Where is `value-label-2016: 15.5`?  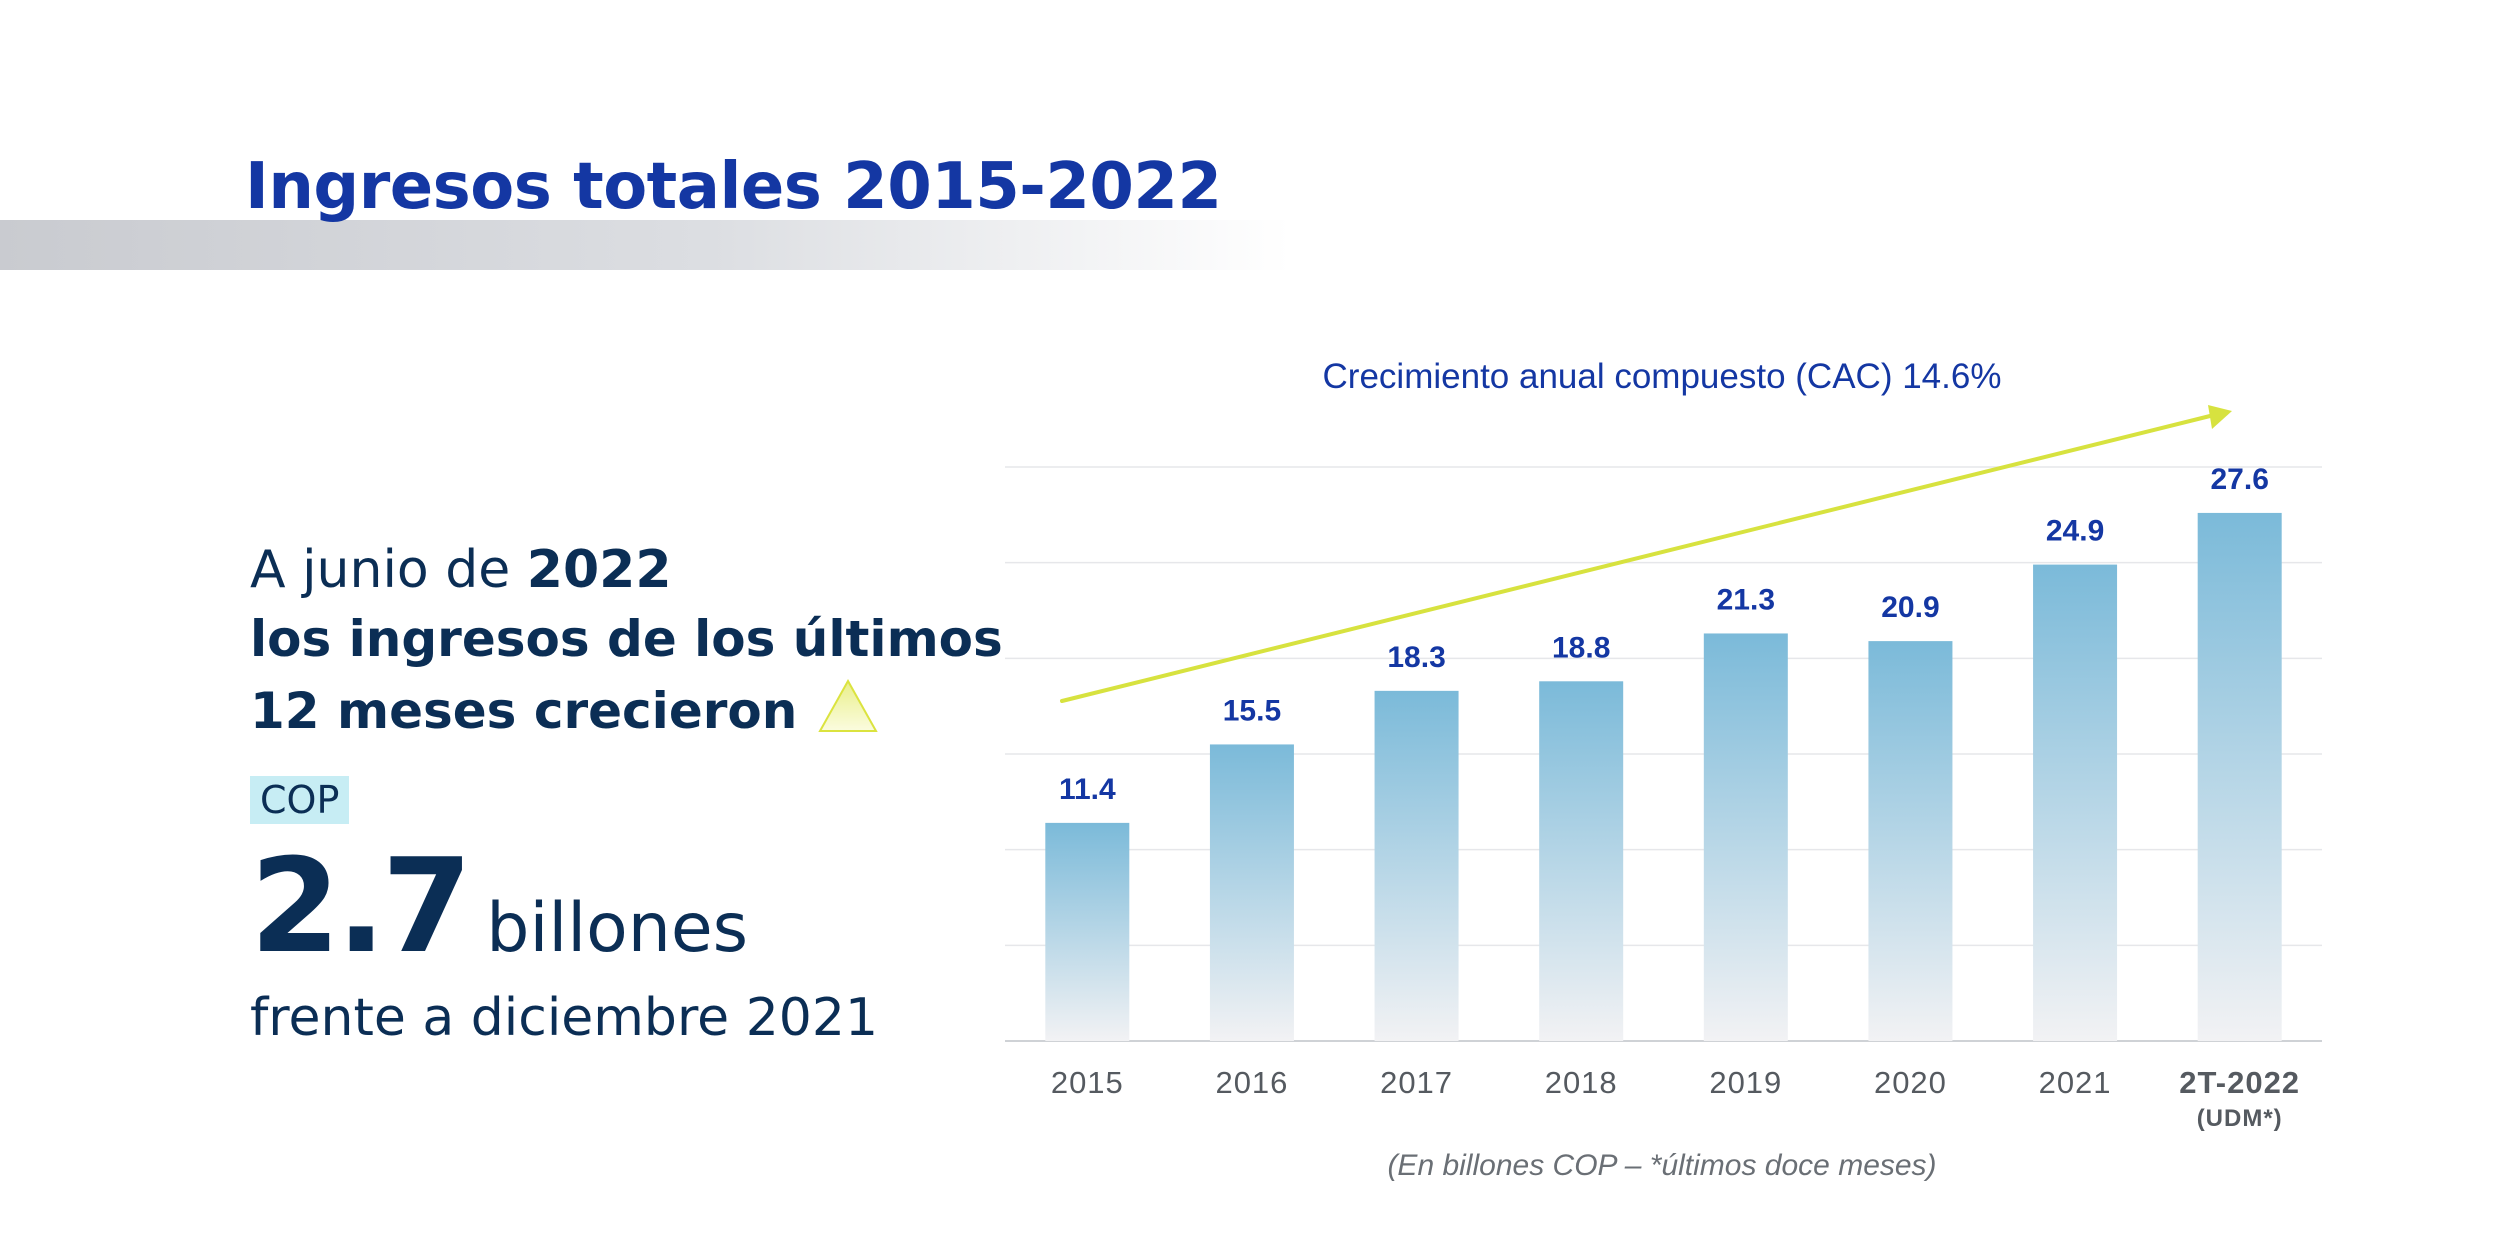 value-label-2016: 15.5 is located at coordinates (1252, 710).